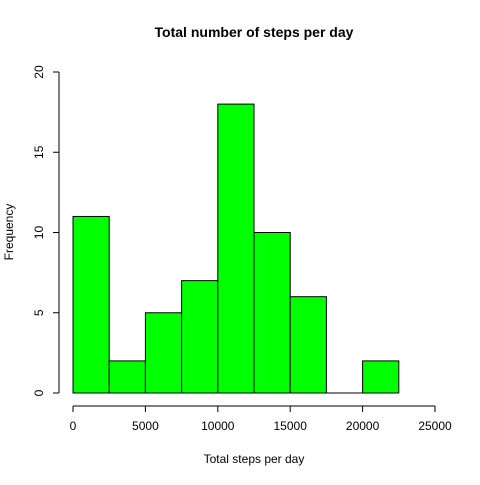 The width and height of the screenshot is (480, 485). What do you see at coordinates (261, 419) in the screenshot?
I see `x-axis: 0 5000 10000 15000 20000 25000` at bounding box center [261, 419].